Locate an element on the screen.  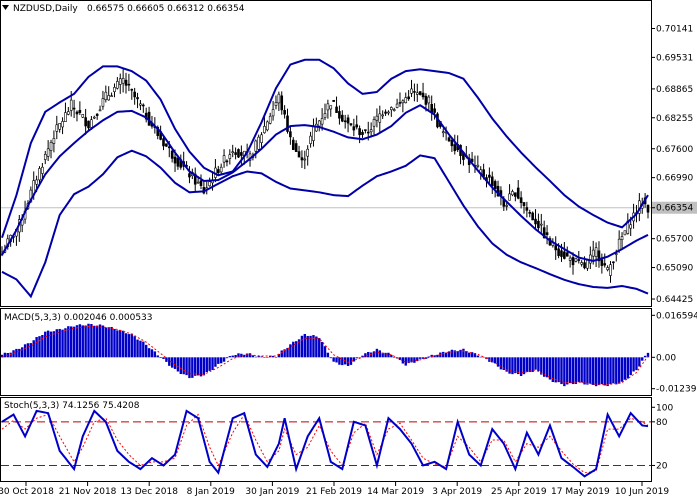
macd-axis-label: 0.016594 is located at coordinates (676, 316).